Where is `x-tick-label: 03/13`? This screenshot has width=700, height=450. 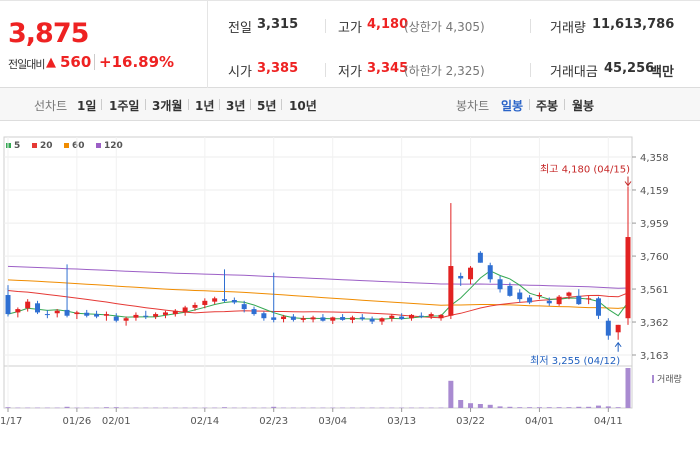 x-tick-label: 03/13 is located at coordinates (401, 421).